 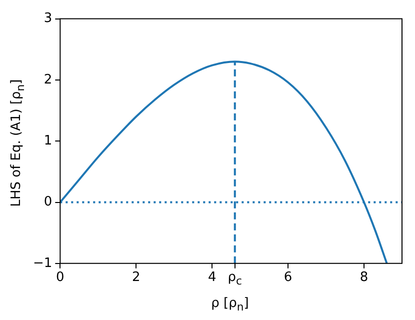 What do you see at coordinates (60, 278) in the screenshot?
I see `x-tick-label: 0` at bounding box center [60, 278].